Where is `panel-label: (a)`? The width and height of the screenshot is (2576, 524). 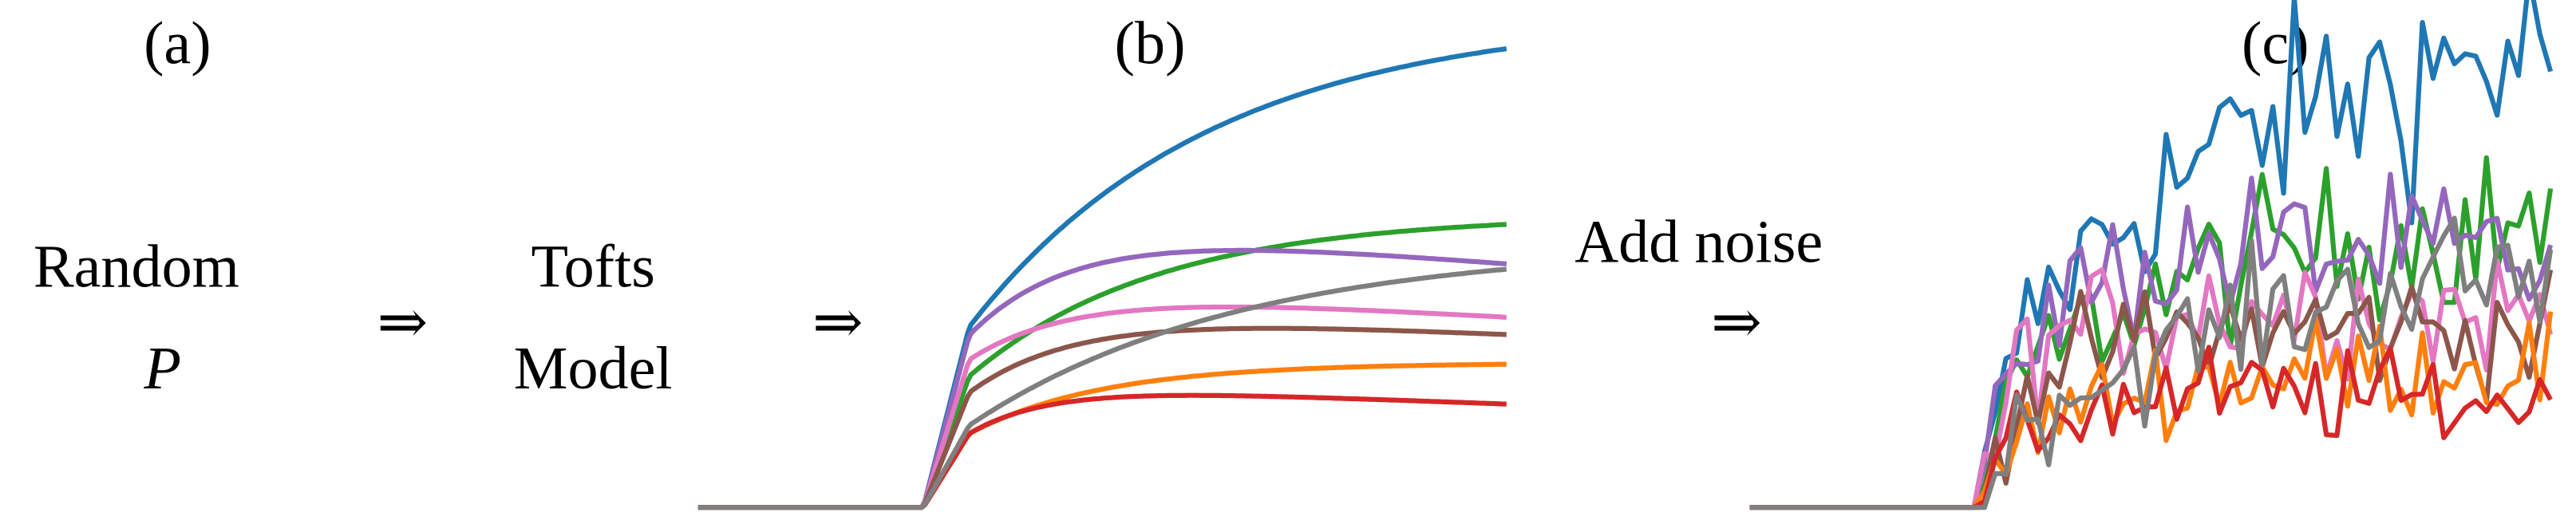 panel-label: (a) is located at coordinates (177, 43).